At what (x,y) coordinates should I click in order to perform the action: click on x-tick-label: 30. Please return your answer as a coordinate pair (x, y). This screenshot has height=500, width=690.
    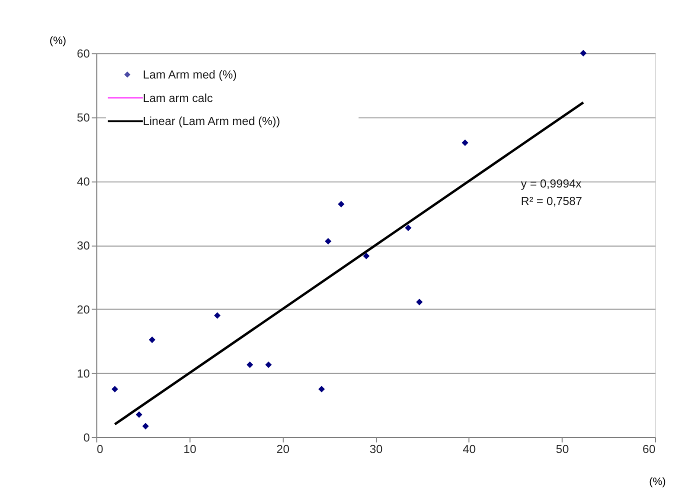
    Looking at the image, I should click on (377, 449).